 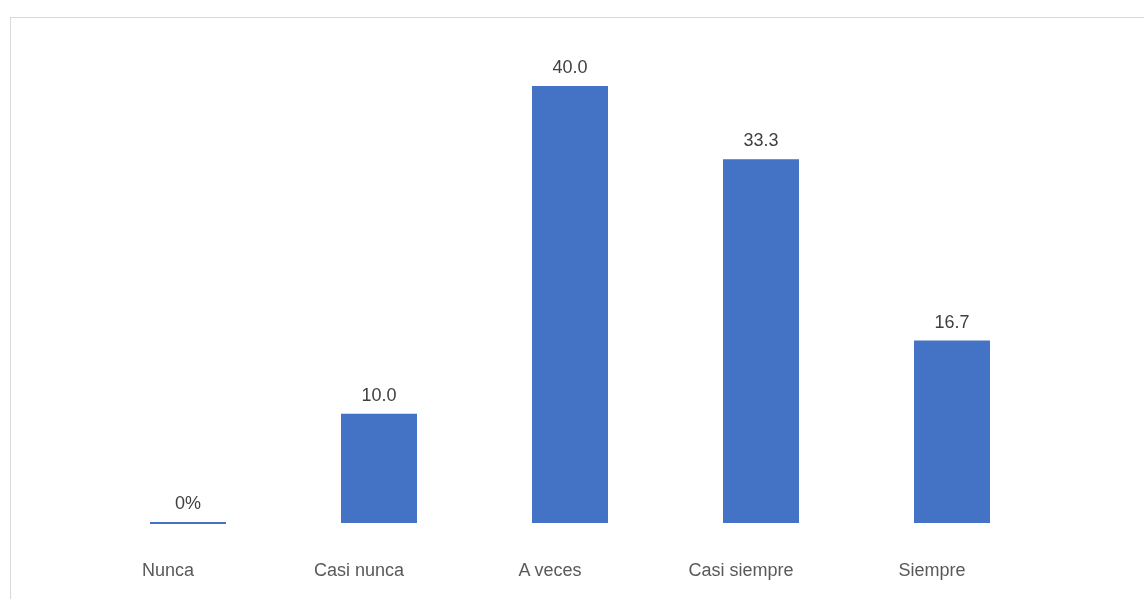 What do you see at coordinates (761, 140) in the screenshot?
I see `data-label: 33.3` at bounding box center [761, 140].